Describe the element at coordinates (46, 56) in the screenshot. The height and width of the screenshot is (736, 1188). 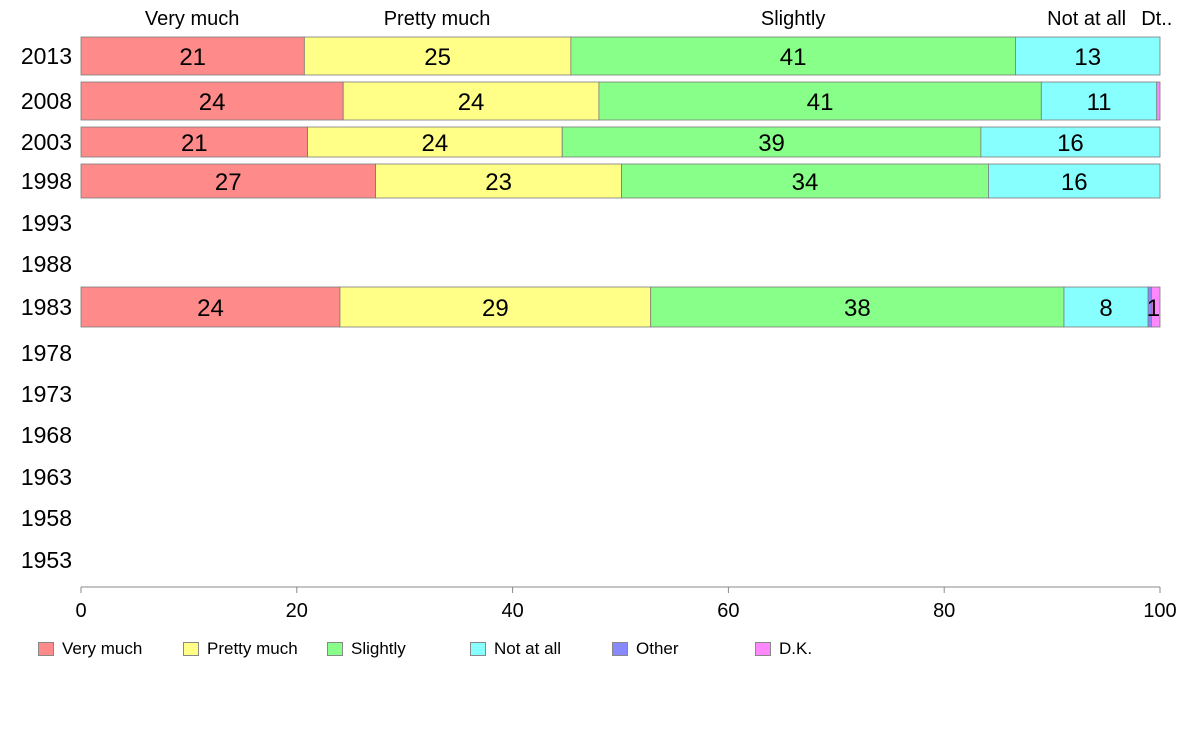
I see `year-label-2013: 2013` at that location.